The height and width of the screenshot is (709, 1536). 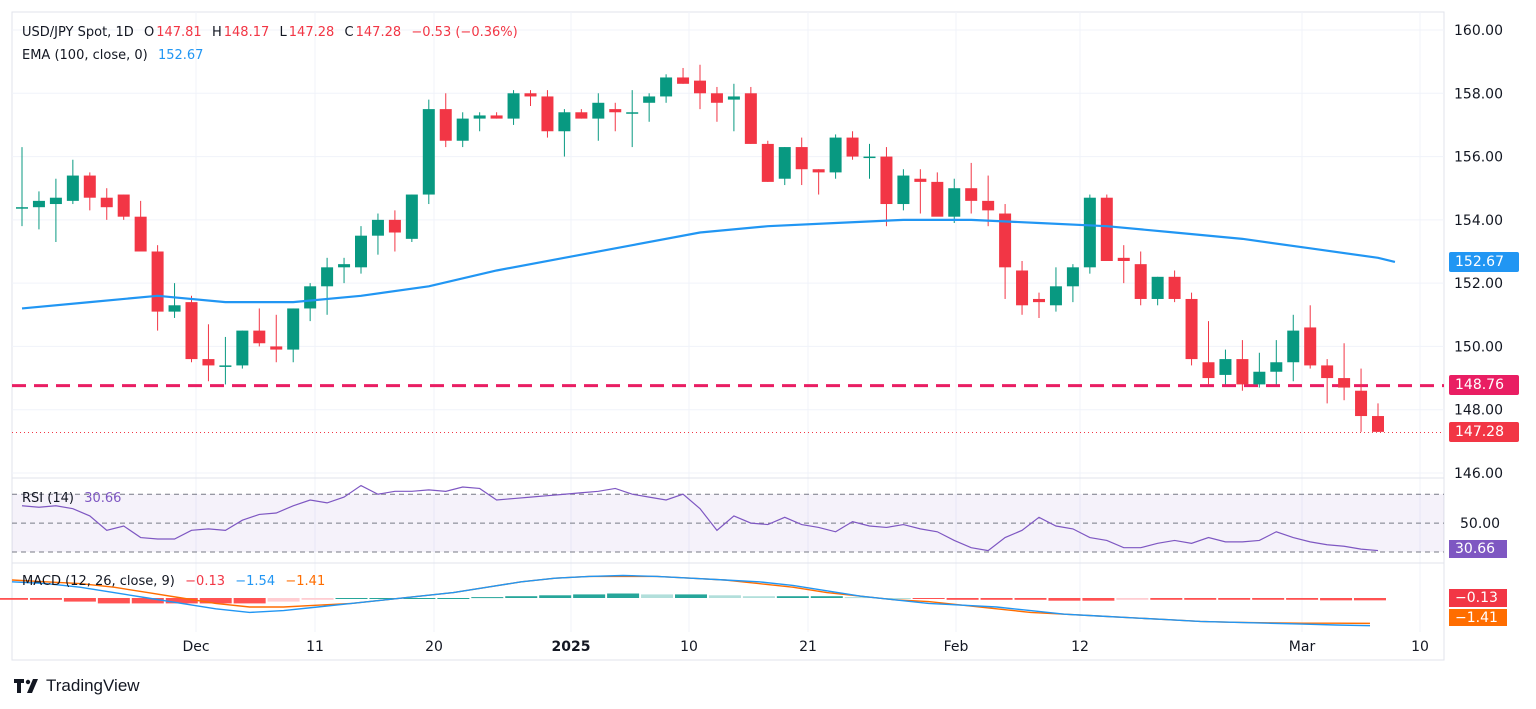 What do you see at coordinates (78, 32) in the screenshot?
I see `legend-symbol: USD/JPY Spot, 1D` at bounding box center [78, 32].